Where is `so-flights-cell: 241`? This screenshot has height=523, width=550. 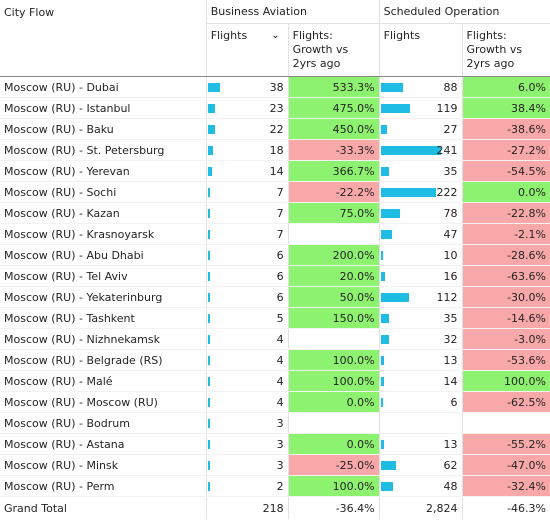
so-flights-cell: 241 is located at coordinates (421, 150).